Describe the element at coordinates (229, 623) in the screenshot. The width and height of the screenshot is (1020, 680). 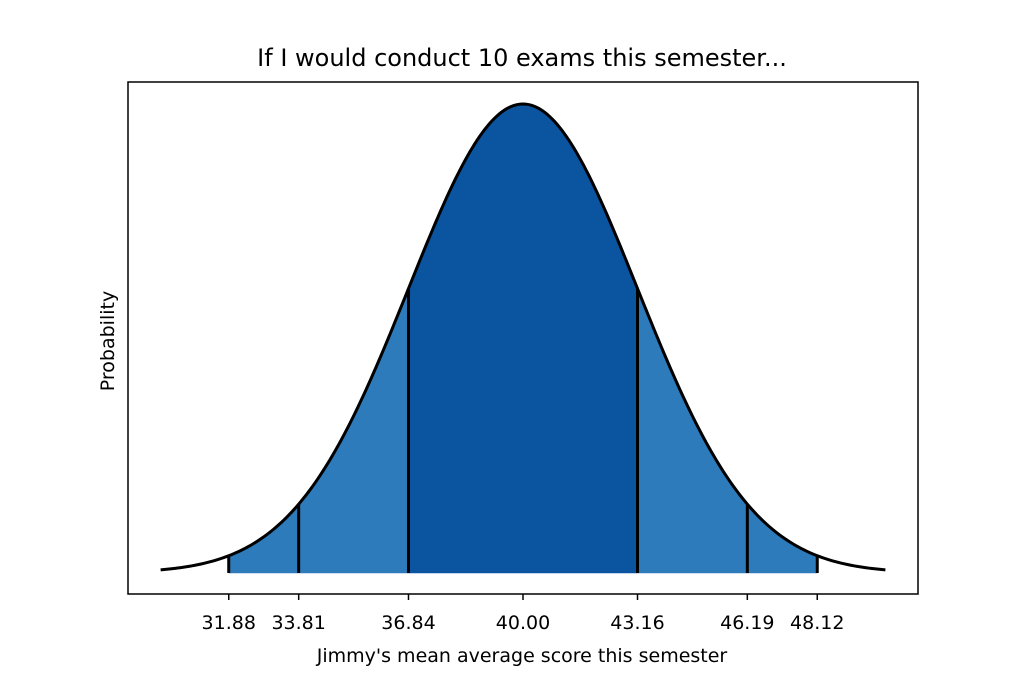
I see `x-tick-label: 31.88` at that location.